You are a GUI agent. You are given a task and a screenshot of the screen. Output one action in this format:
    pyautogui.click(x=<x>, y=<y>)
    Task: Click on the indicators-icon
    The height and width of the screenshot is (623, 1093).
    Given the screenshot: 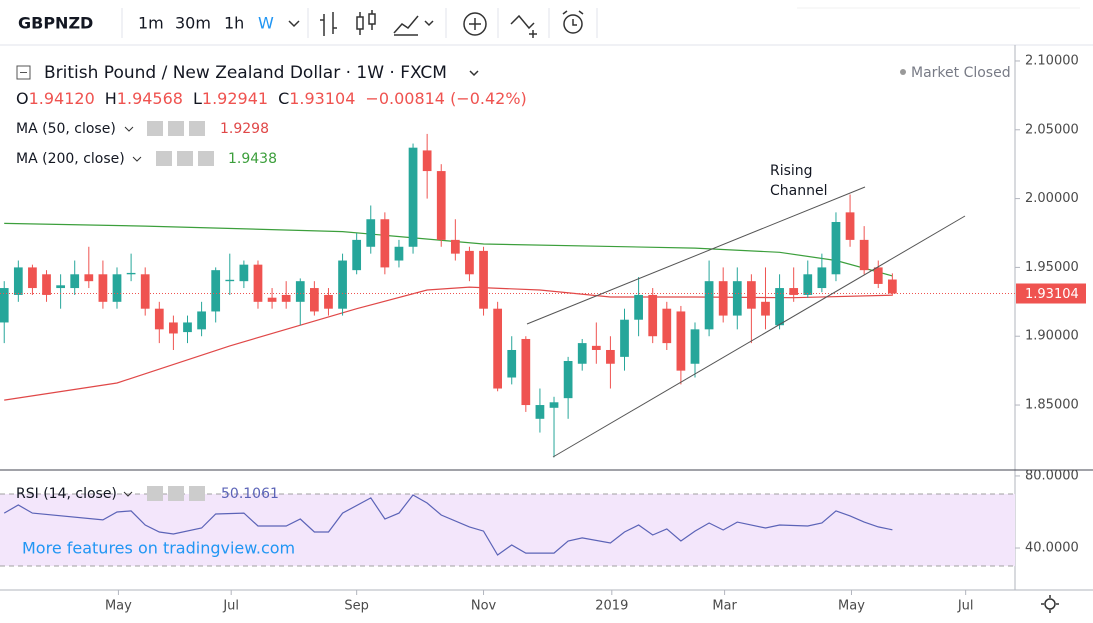 What is the action you would take?
    pyautogui.click(x=475, y=24)
    